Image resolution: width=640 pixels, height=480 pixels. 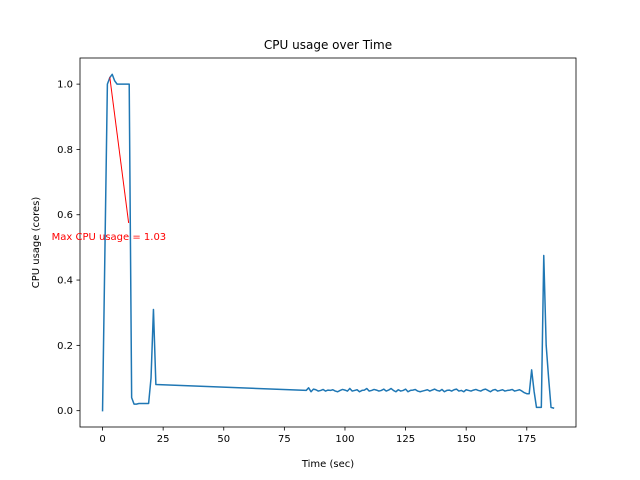 What do you see at coordinates (65, 411) in the screenshot?
I see `y-tick-label: 0.0` at bounding box center [65, 411].